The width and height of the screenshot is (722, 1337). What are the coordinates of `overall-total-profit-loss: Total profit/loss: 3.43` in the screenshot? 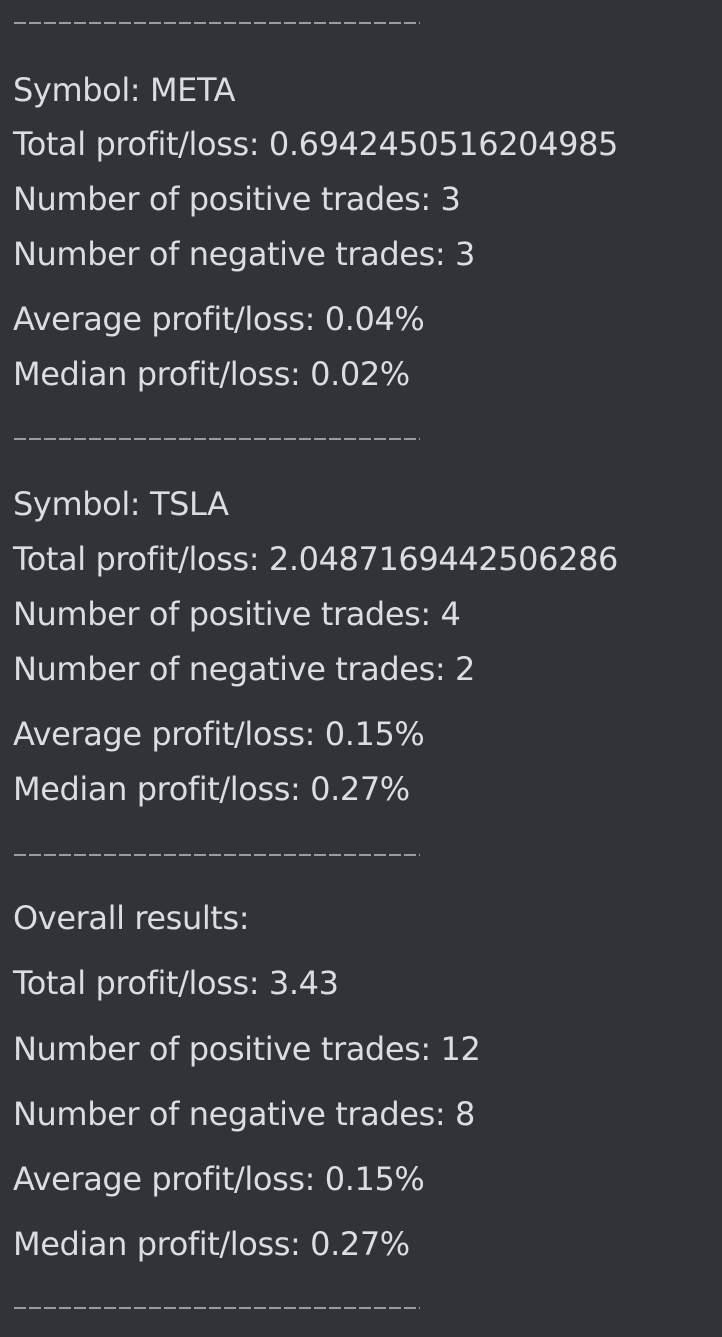 It's located at (176, 983).